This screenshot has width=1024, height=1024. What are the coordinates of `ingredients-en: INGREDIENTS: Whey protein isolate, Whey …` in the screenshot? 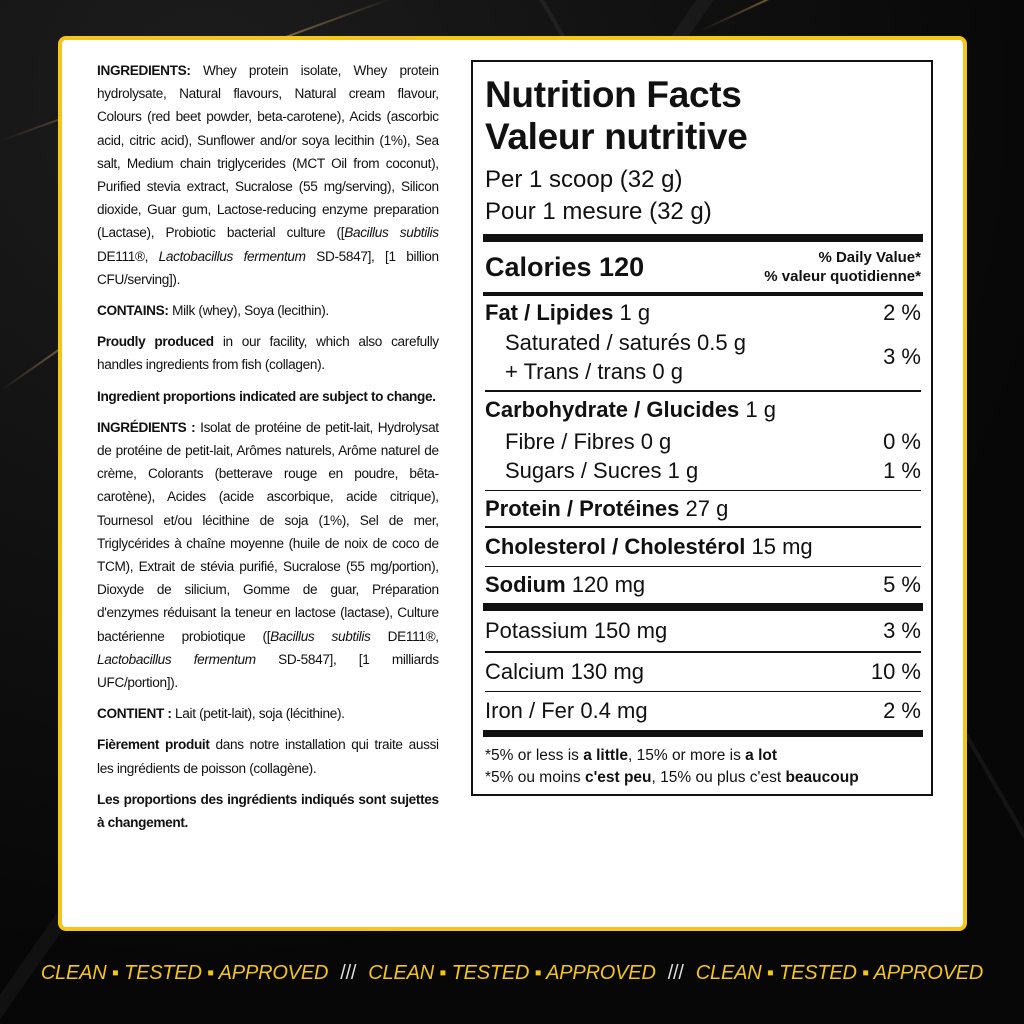 It's located at (268, 175).